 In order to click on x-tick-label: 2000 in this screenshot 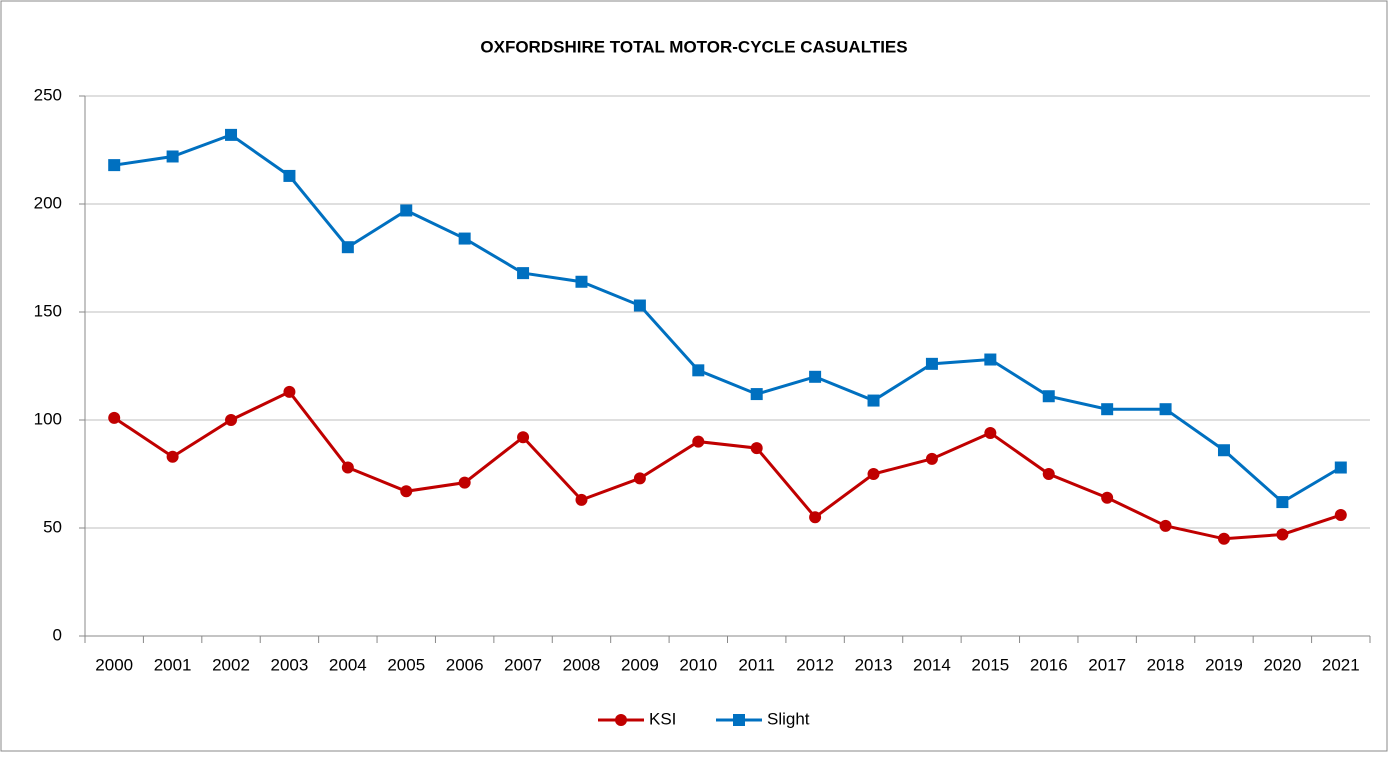, I will do `click(114, 664)`.